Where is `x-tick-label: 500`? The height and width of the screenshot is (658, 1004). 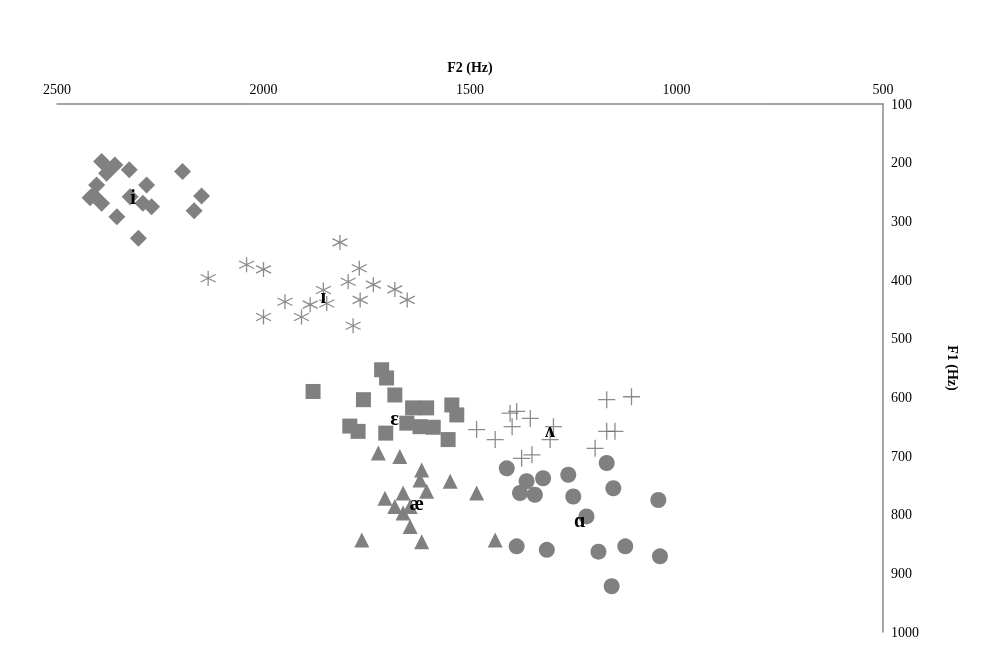
x-tick-label: 500 is located at coordinates (883, 89).